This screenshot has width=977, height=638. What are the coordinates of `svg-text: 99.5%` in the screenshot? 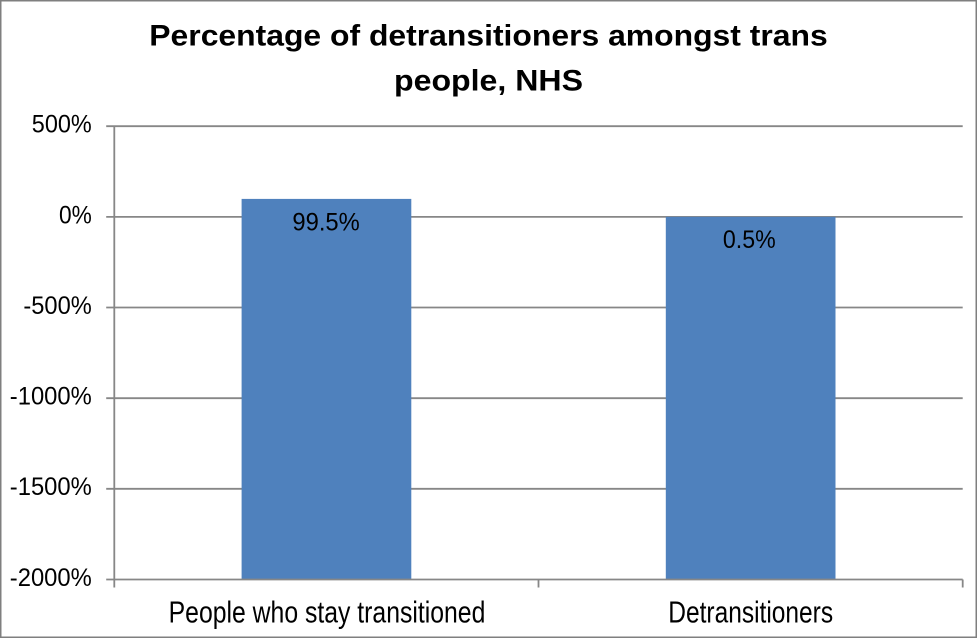 It's located at (325, 223).